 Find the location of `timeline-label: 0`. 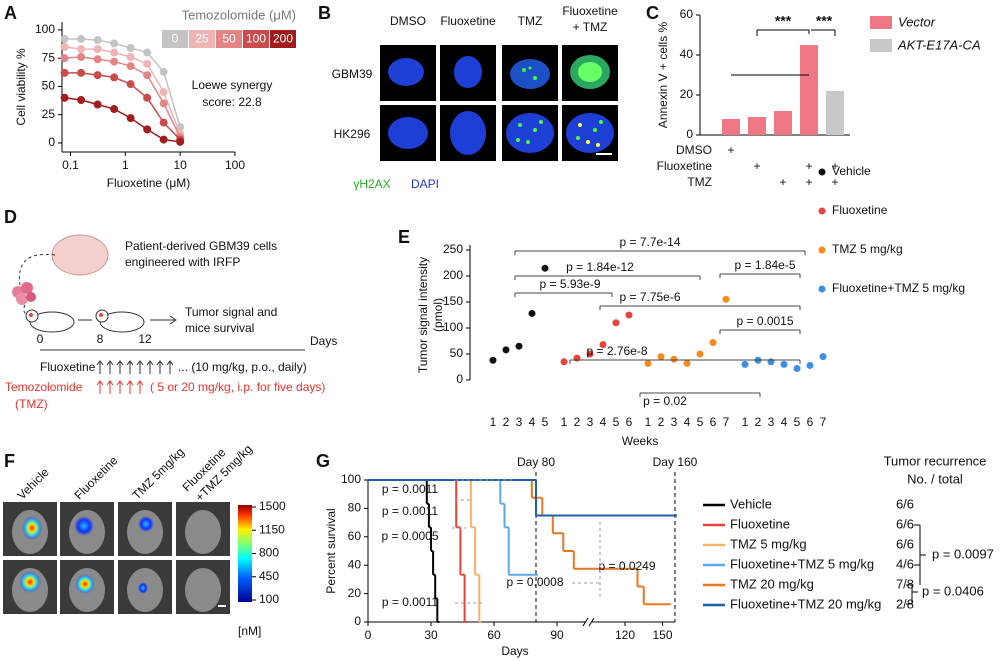

timeline-label: 0 is located at coordinates (40, 339).